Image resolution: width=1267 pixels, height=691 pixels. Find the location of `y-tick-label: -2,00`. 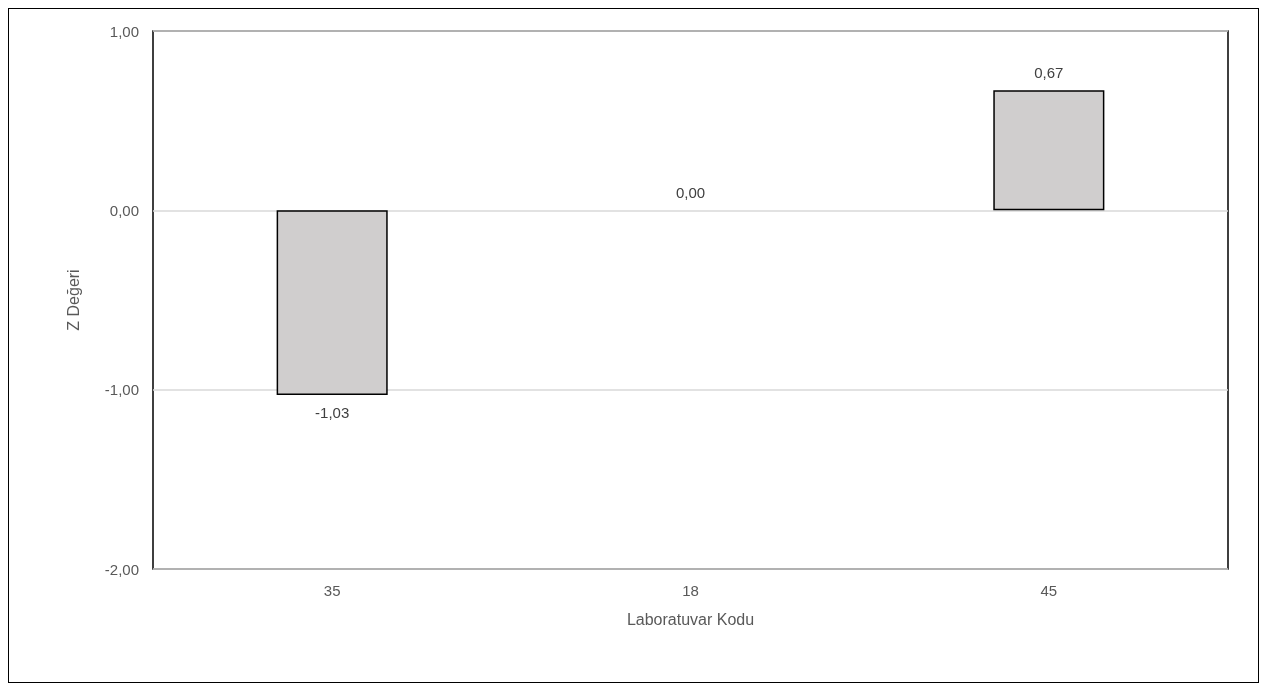

y-tick-label: -2,00 is located at coordinates (121, 569).